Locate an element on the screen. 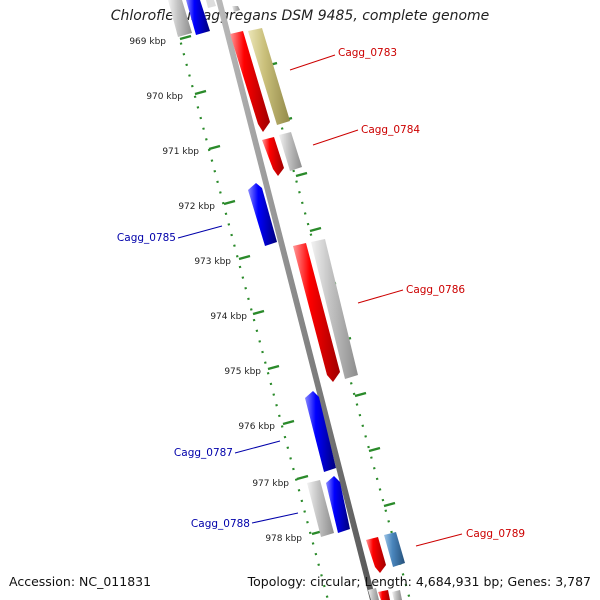  kbp-label: 974 kbp is located at coordinates (228, 317).